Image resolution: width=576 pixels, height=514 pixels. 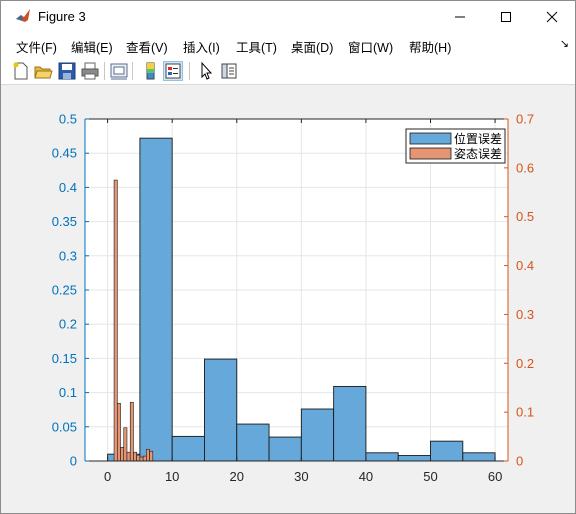 I want to click on right-y-tick-label: 0, so click(x=519, y=461).